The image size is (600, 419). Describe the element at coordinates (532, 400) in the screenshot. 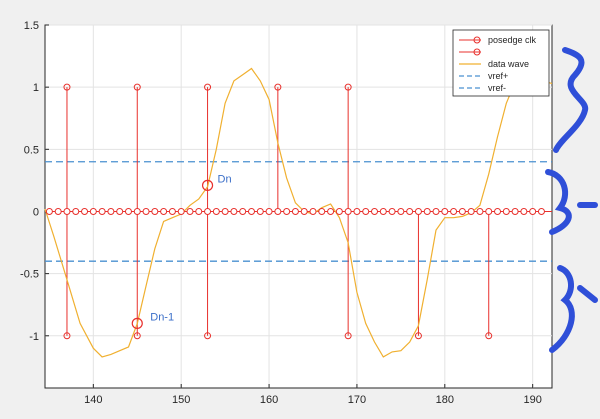

I see `x-tick-label: 190` at that location.